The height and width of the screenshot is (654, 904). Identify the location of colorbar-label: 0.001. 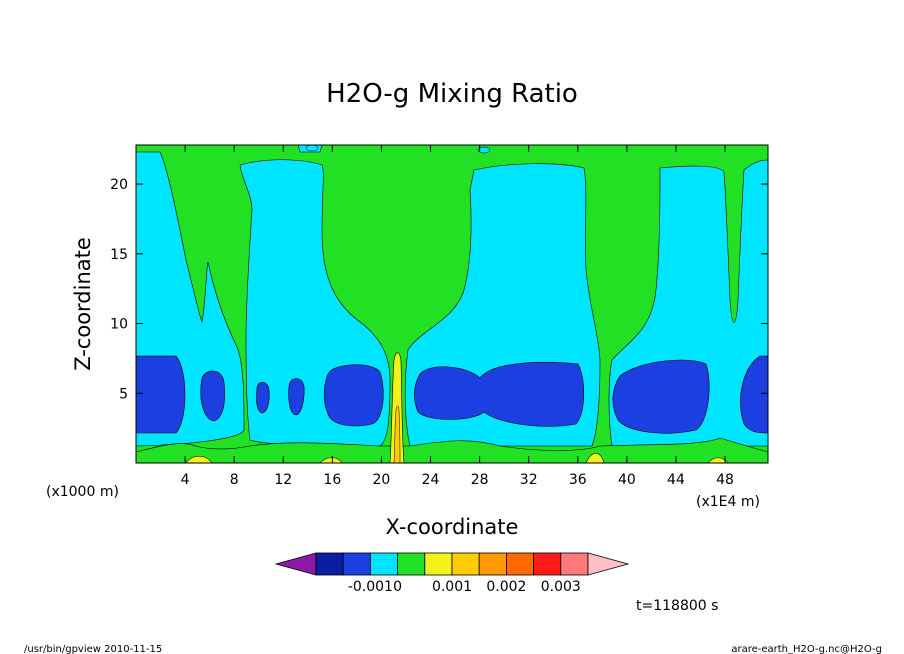
(452, 587).